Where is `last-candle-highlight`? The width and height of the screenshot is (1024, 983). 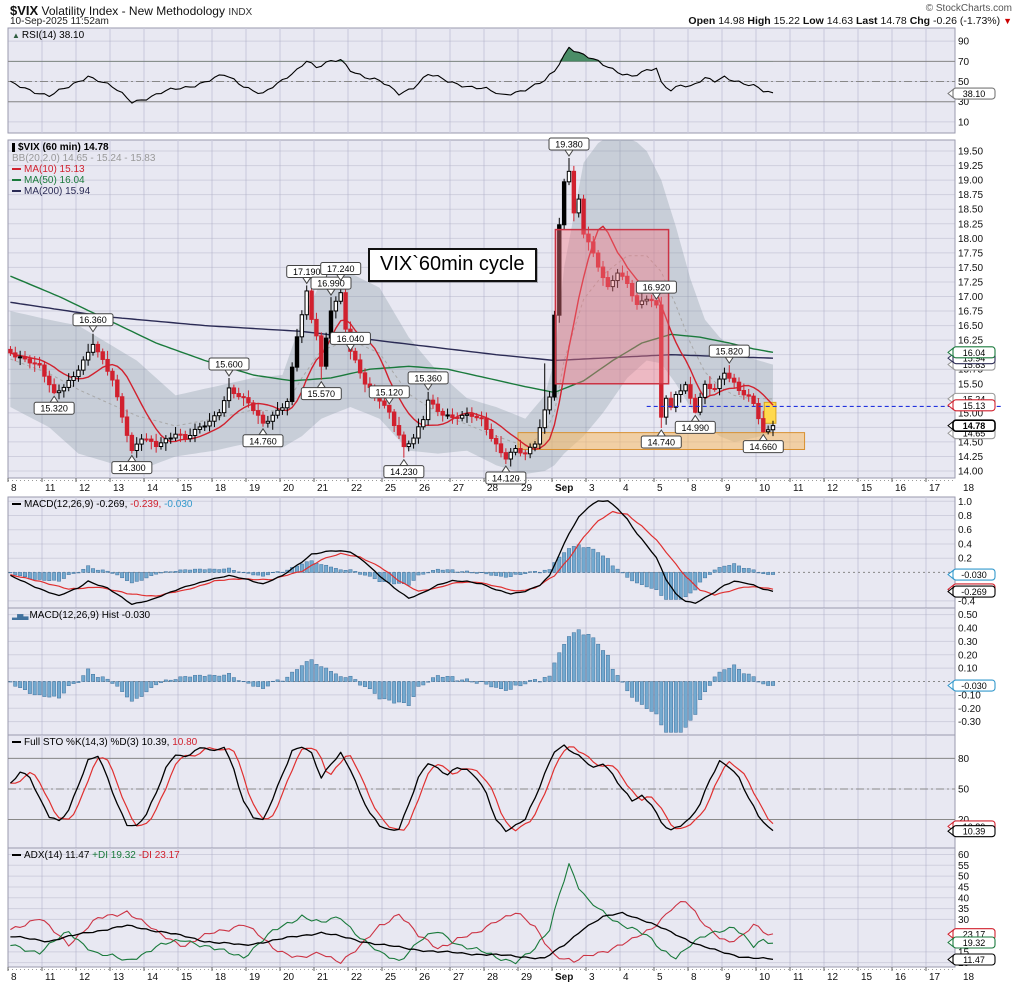
last-candle-highlight is located at coordinates (770, 412).